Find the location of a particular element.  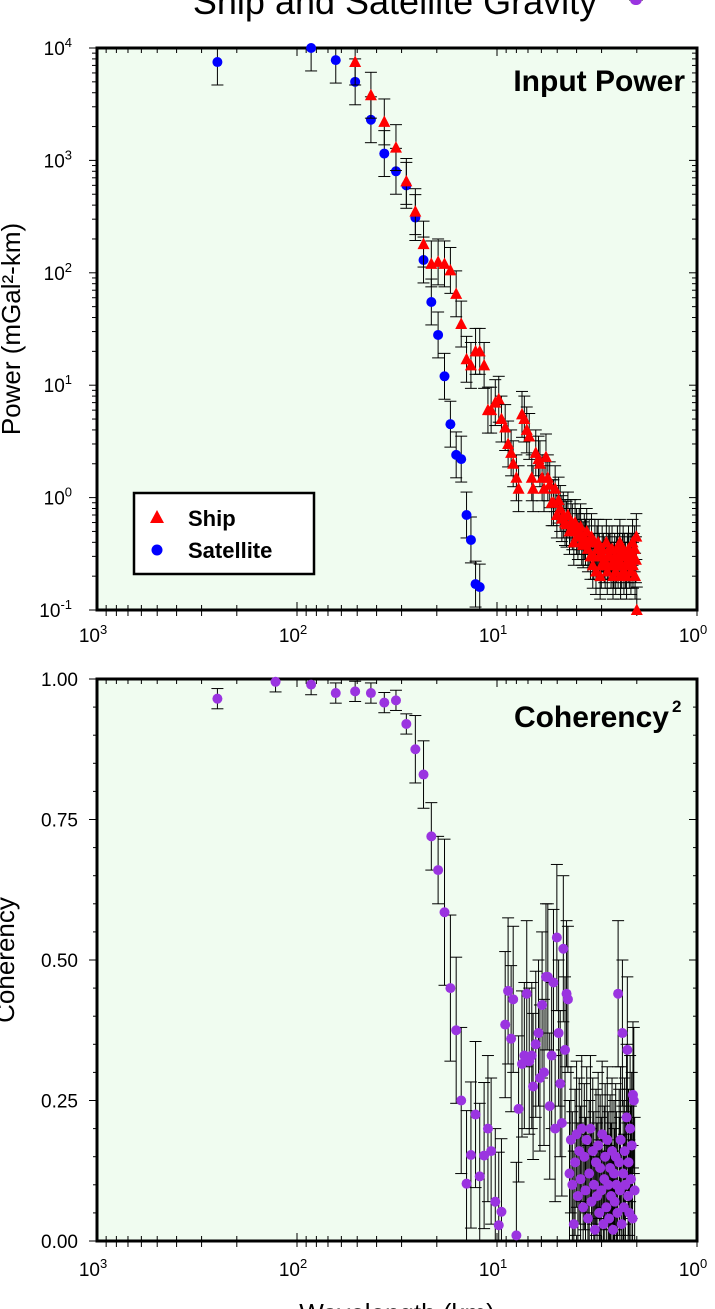

y-tick-label: 10³ is located at coordinates (58, 159).